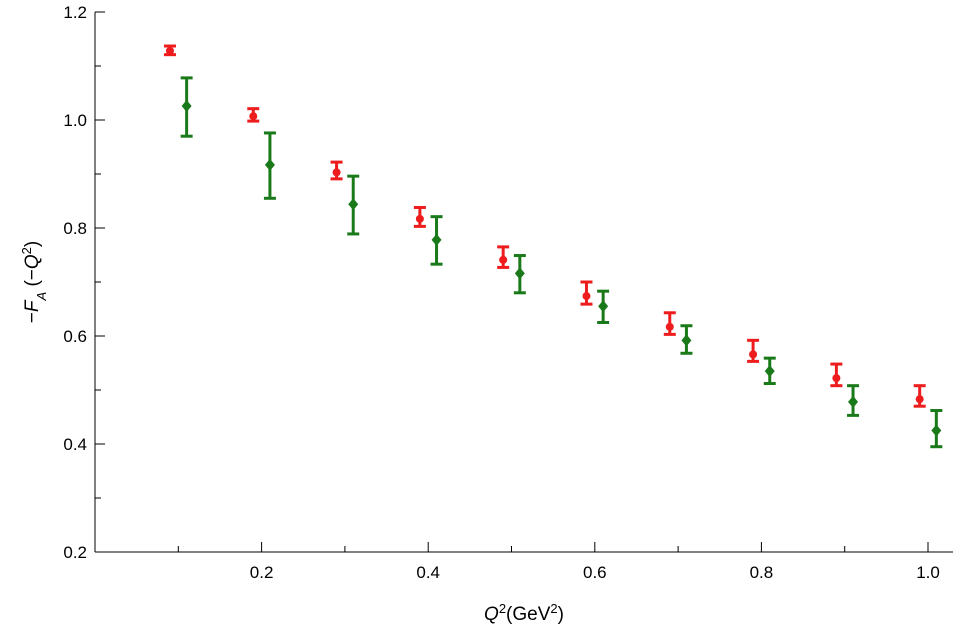 The height and width of the screenshot is (632, 966). What do you see at coordinates (75, 12) in the screenshot?
I see `y-tick-label: 1.2` at bounding box center [75, 12].